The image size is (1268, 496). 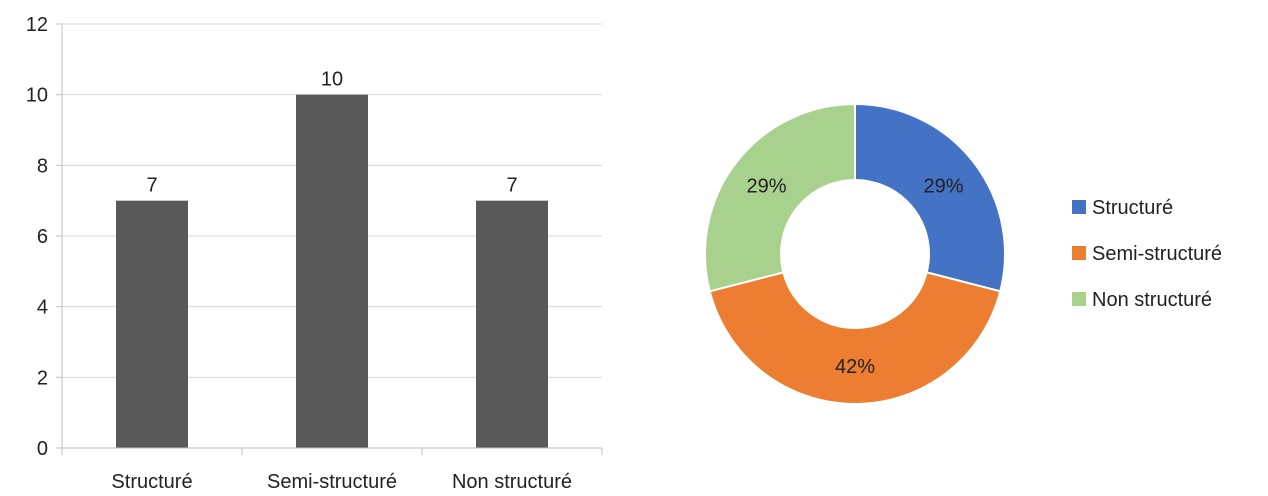 I want to click on donut-value-labels: 29% 42% 29%, so click(x=854, y=276).